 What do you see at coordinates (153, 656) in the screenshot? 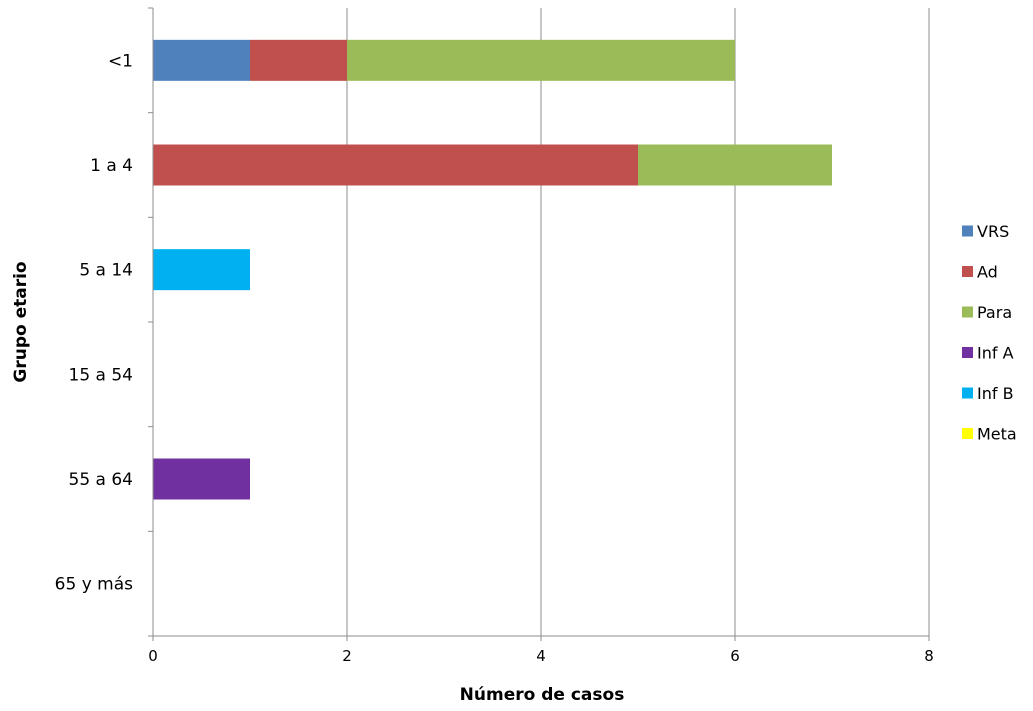
I see `x-tick-label-0: 0` at bounding box center [153, 656].